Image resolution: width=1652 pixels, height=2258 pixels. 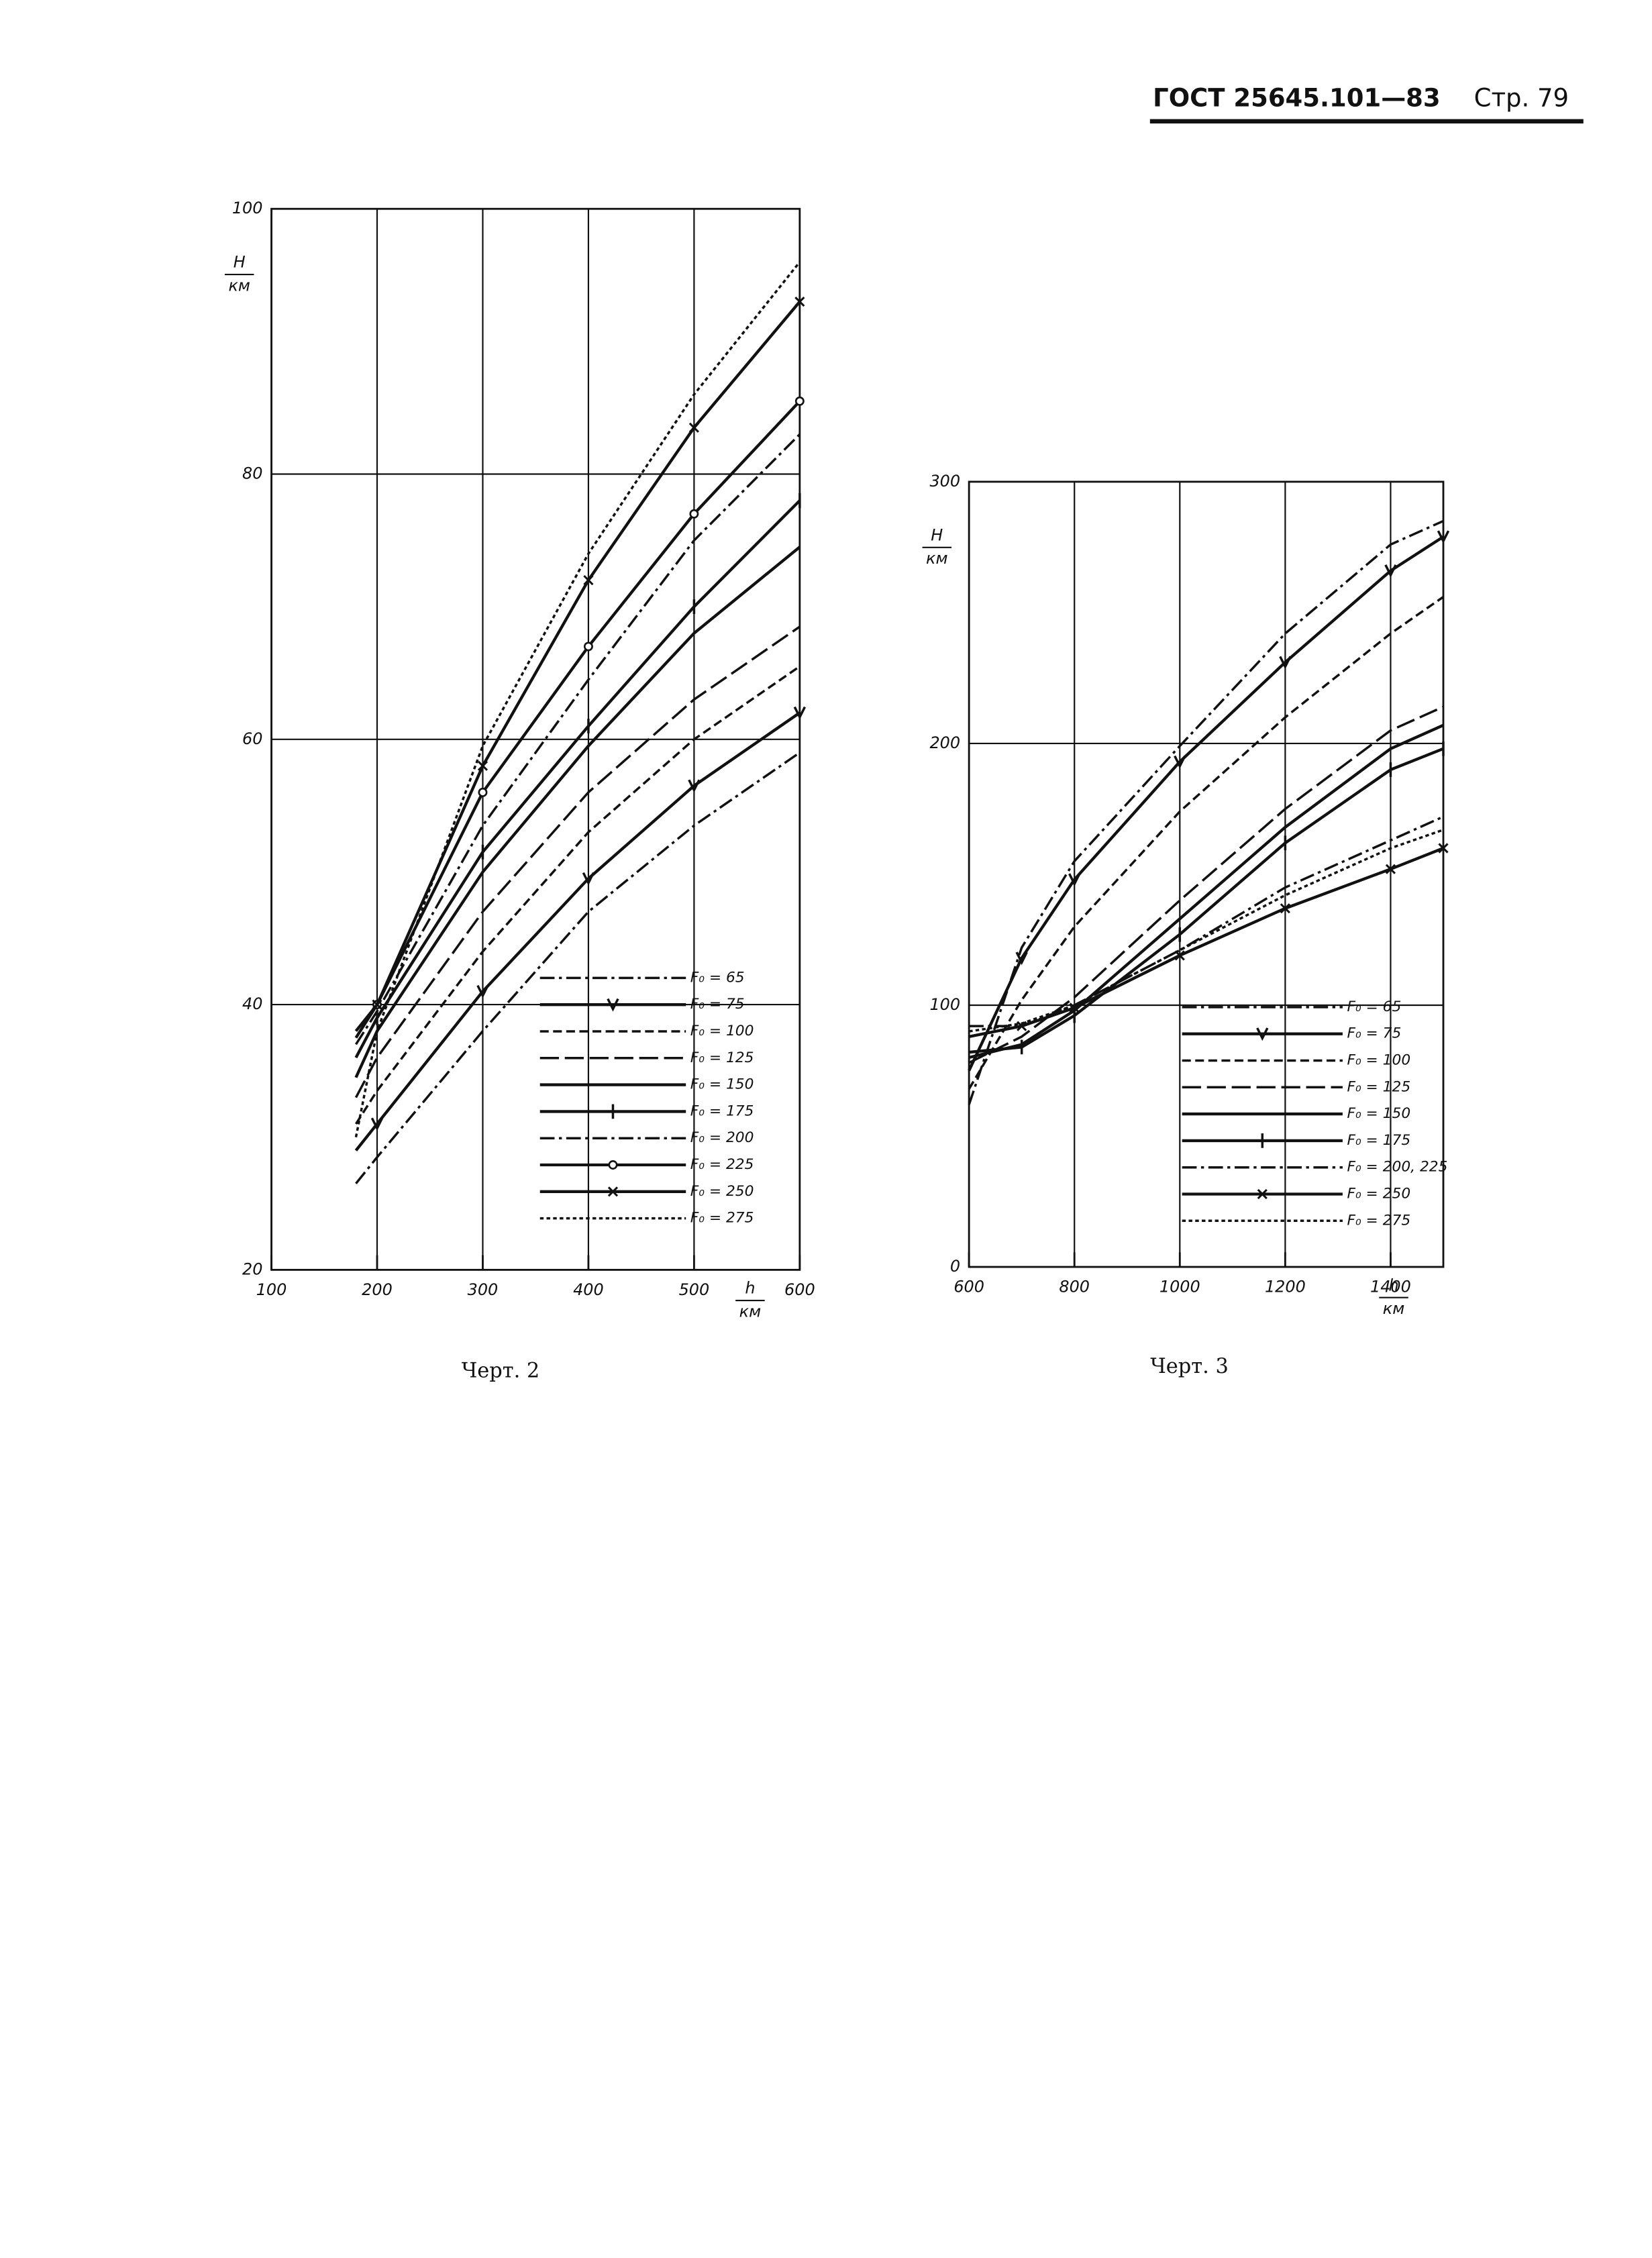 I want to click on x-tick-label: 100, so click(x=271, y=1289).